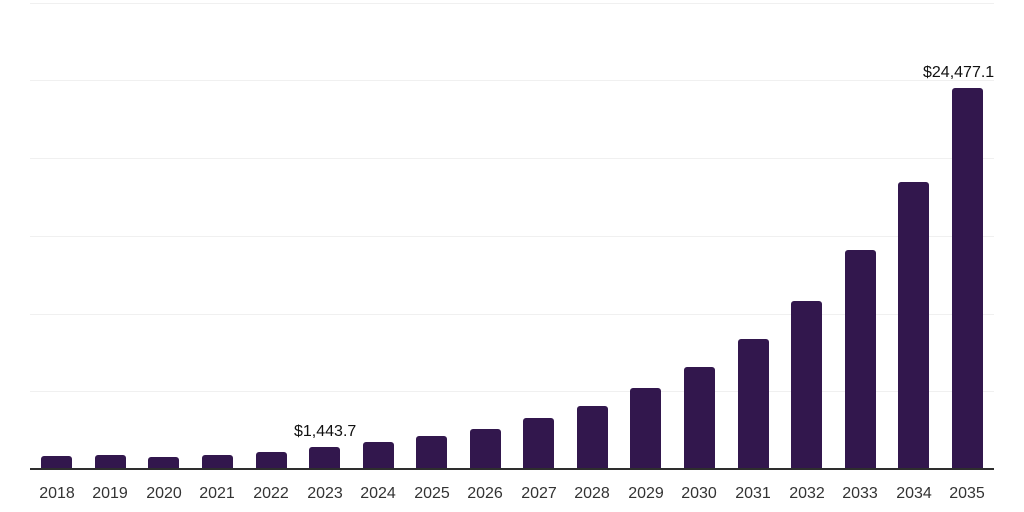  What do you see at coordinates (913, 325) in the screenshot?
I see `bar-2034` at bounding box center [913, 325].